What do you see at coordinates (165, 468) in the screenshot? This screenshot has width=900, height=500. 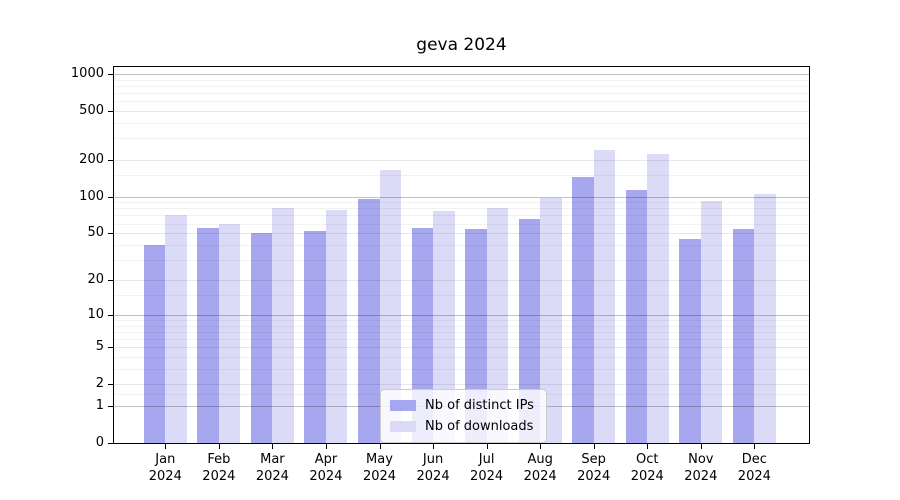 I see `x-tick-label-jan: Jan 2024` at bounding box center [165, 468].